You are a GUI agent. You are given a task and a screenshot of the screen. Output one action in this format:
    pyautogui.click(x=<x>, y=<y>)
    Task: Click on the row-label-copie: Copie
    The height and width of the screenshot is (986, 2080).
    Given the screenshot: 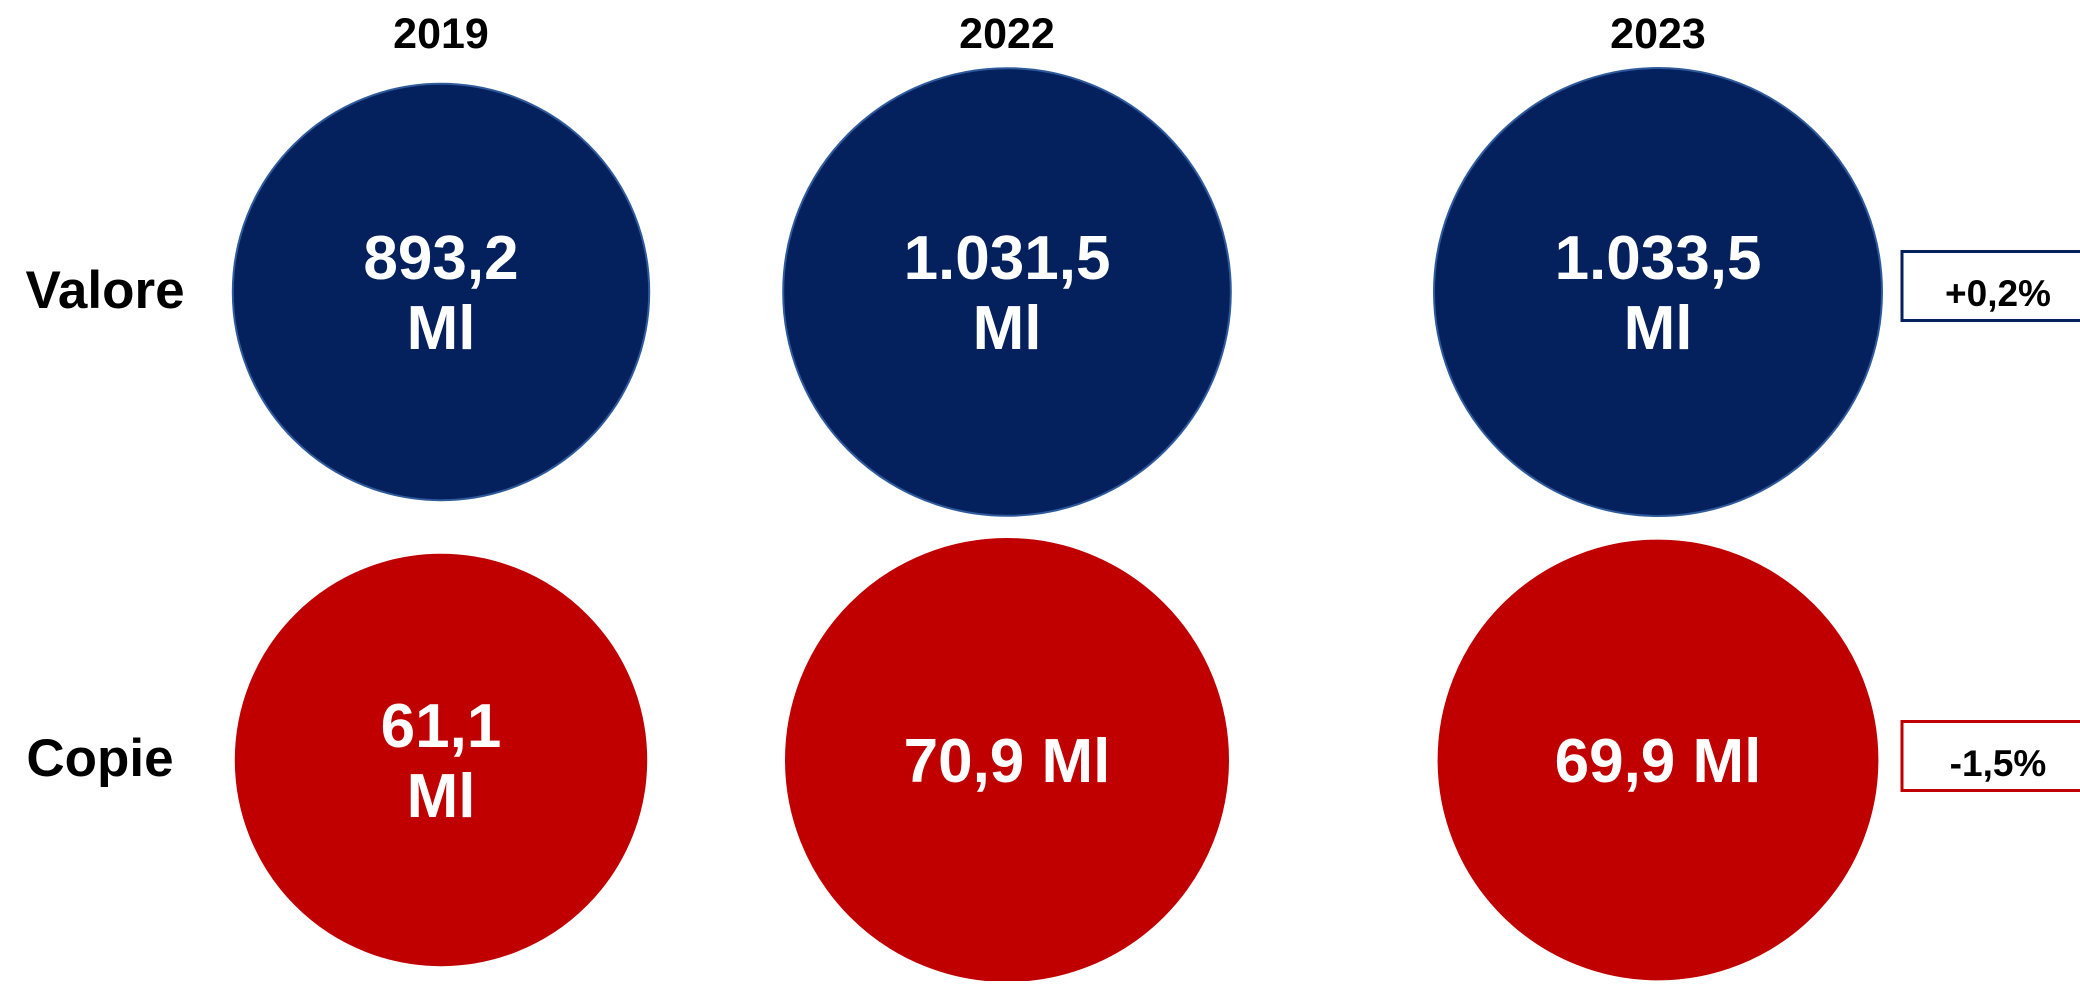 What is the action you would take?
    pyautogui.click(x=99, y=758)
    